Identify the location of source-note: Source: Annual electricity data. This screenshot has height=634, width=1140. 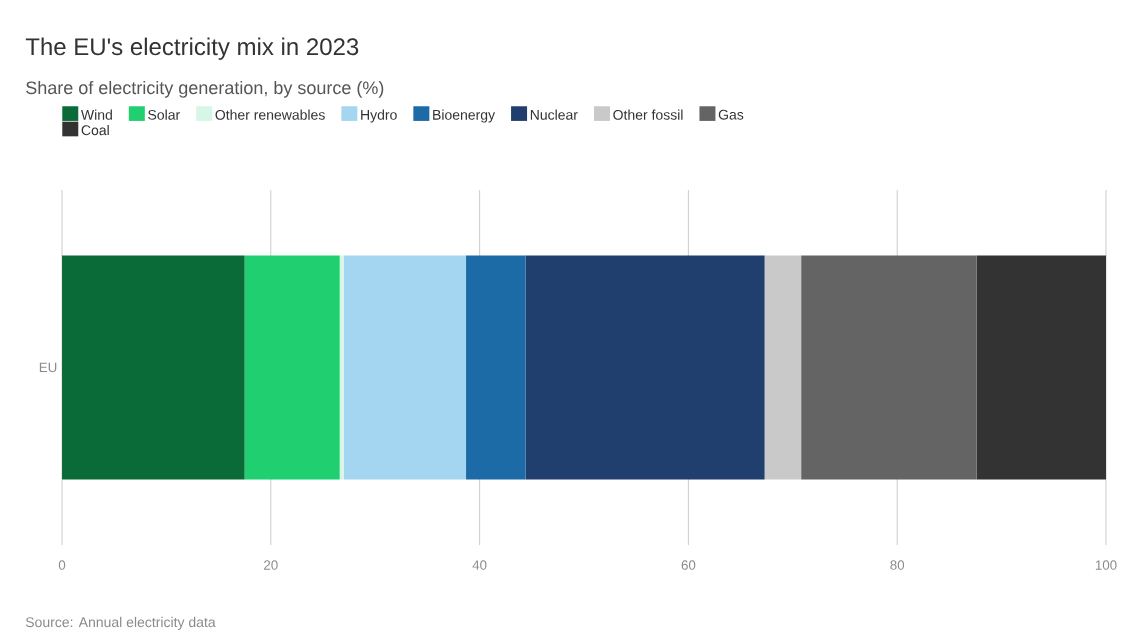
(120, 623).